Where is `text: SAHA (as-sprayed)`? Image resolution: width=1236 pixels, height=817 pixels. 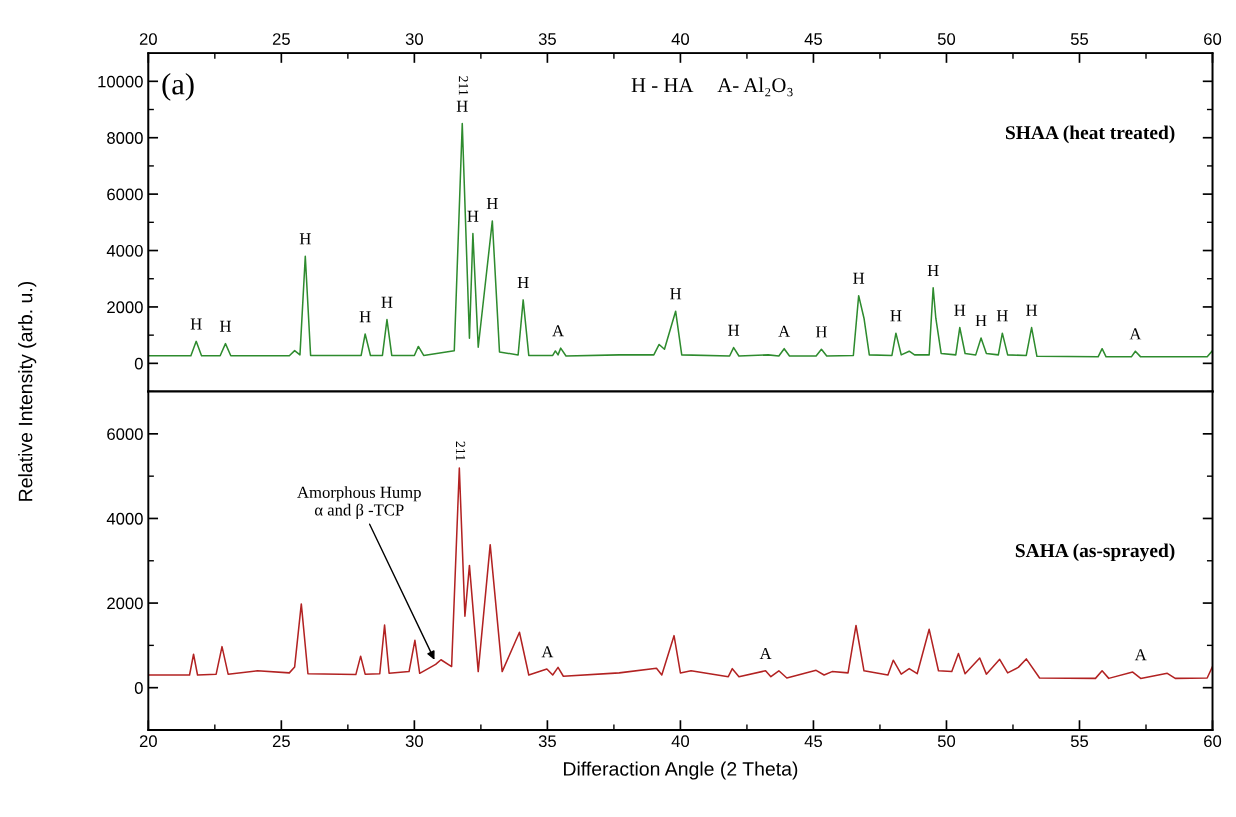 text: SAHA (as-sprayed) is located at coordinates (1095, 552).